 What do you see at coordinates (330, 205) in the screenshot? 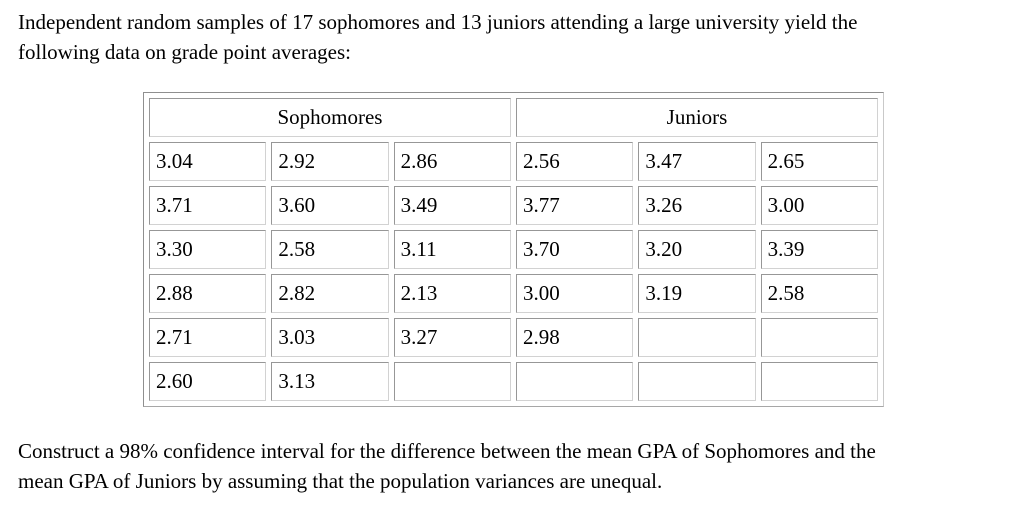
I see `gpa-cell: 3.60` at bounding box center [330, 205].